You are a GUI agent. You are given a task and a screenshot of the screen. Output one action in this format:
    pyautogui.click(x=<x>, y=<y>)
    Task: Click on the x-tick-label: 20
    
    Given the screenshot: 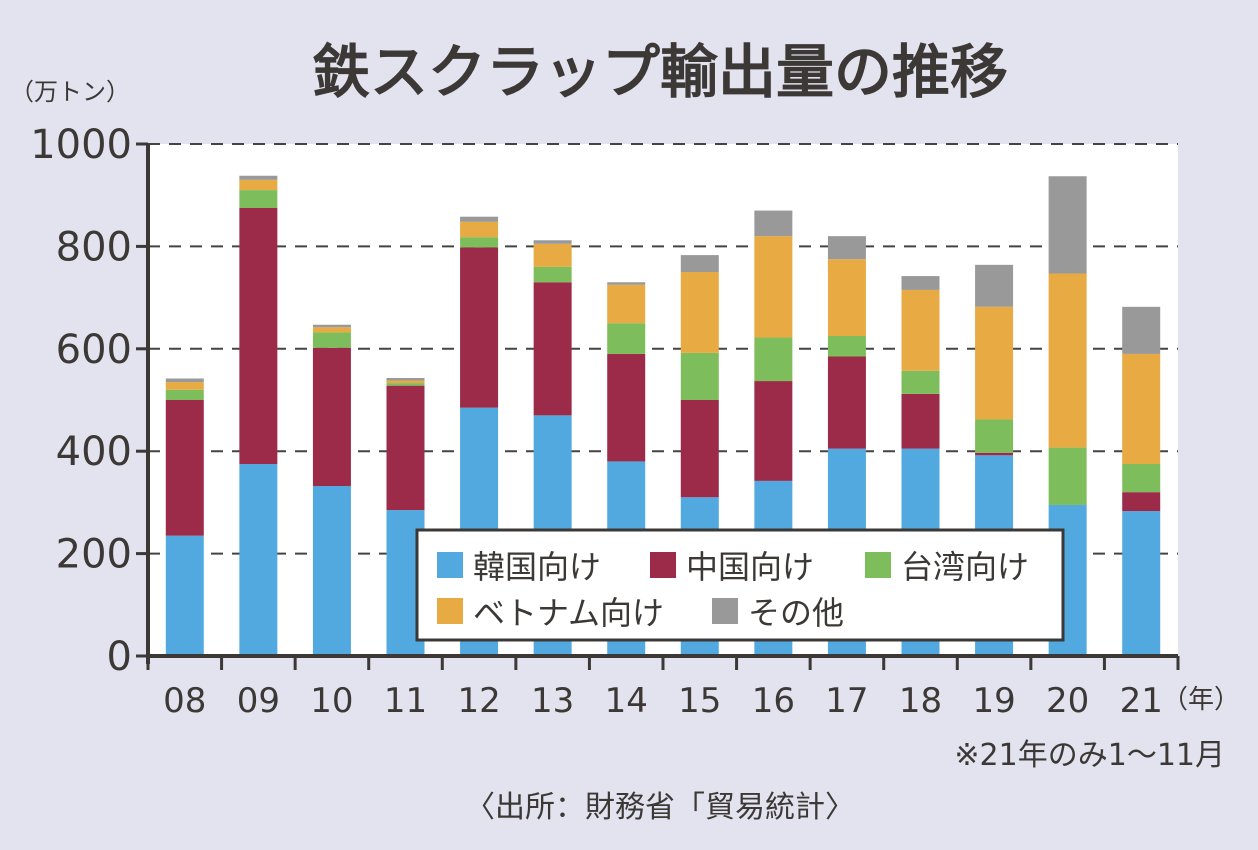 What is the action you would take?
    pyautogui.click(x=1067, y=701)
    